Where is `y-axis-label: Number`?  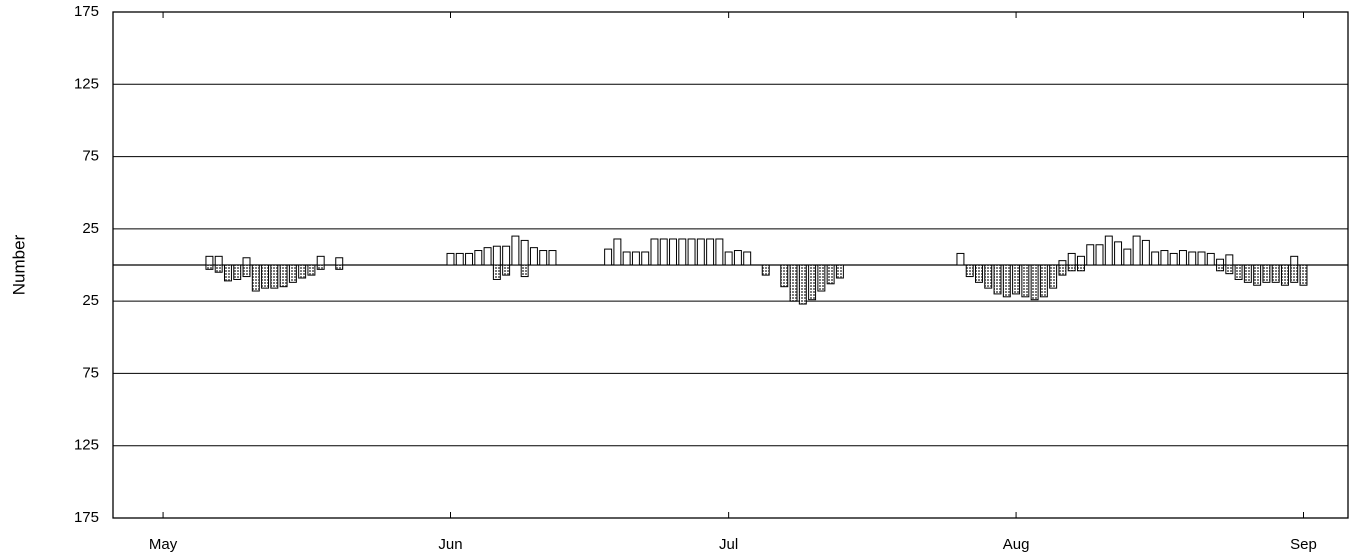 y-axis-label: Number is located at coordinates (18, 264).